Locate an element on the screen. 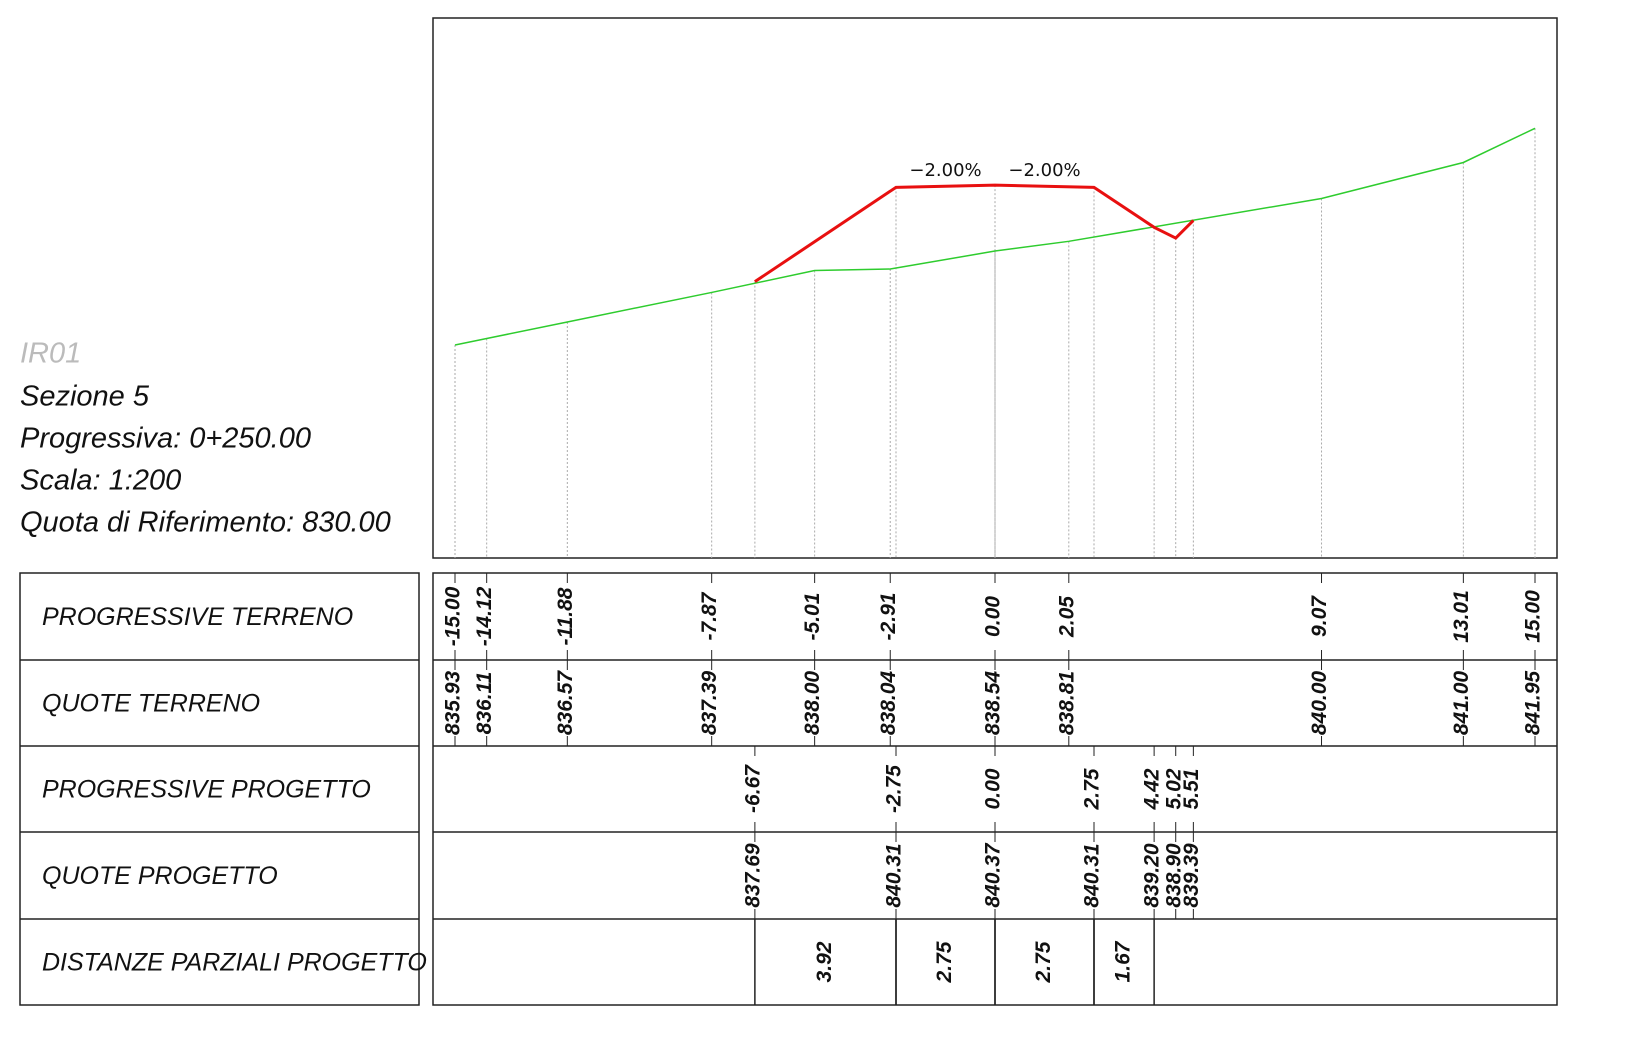 This screenshot has height=1057, width=1645. label-table is located at coordinates (219, 789).